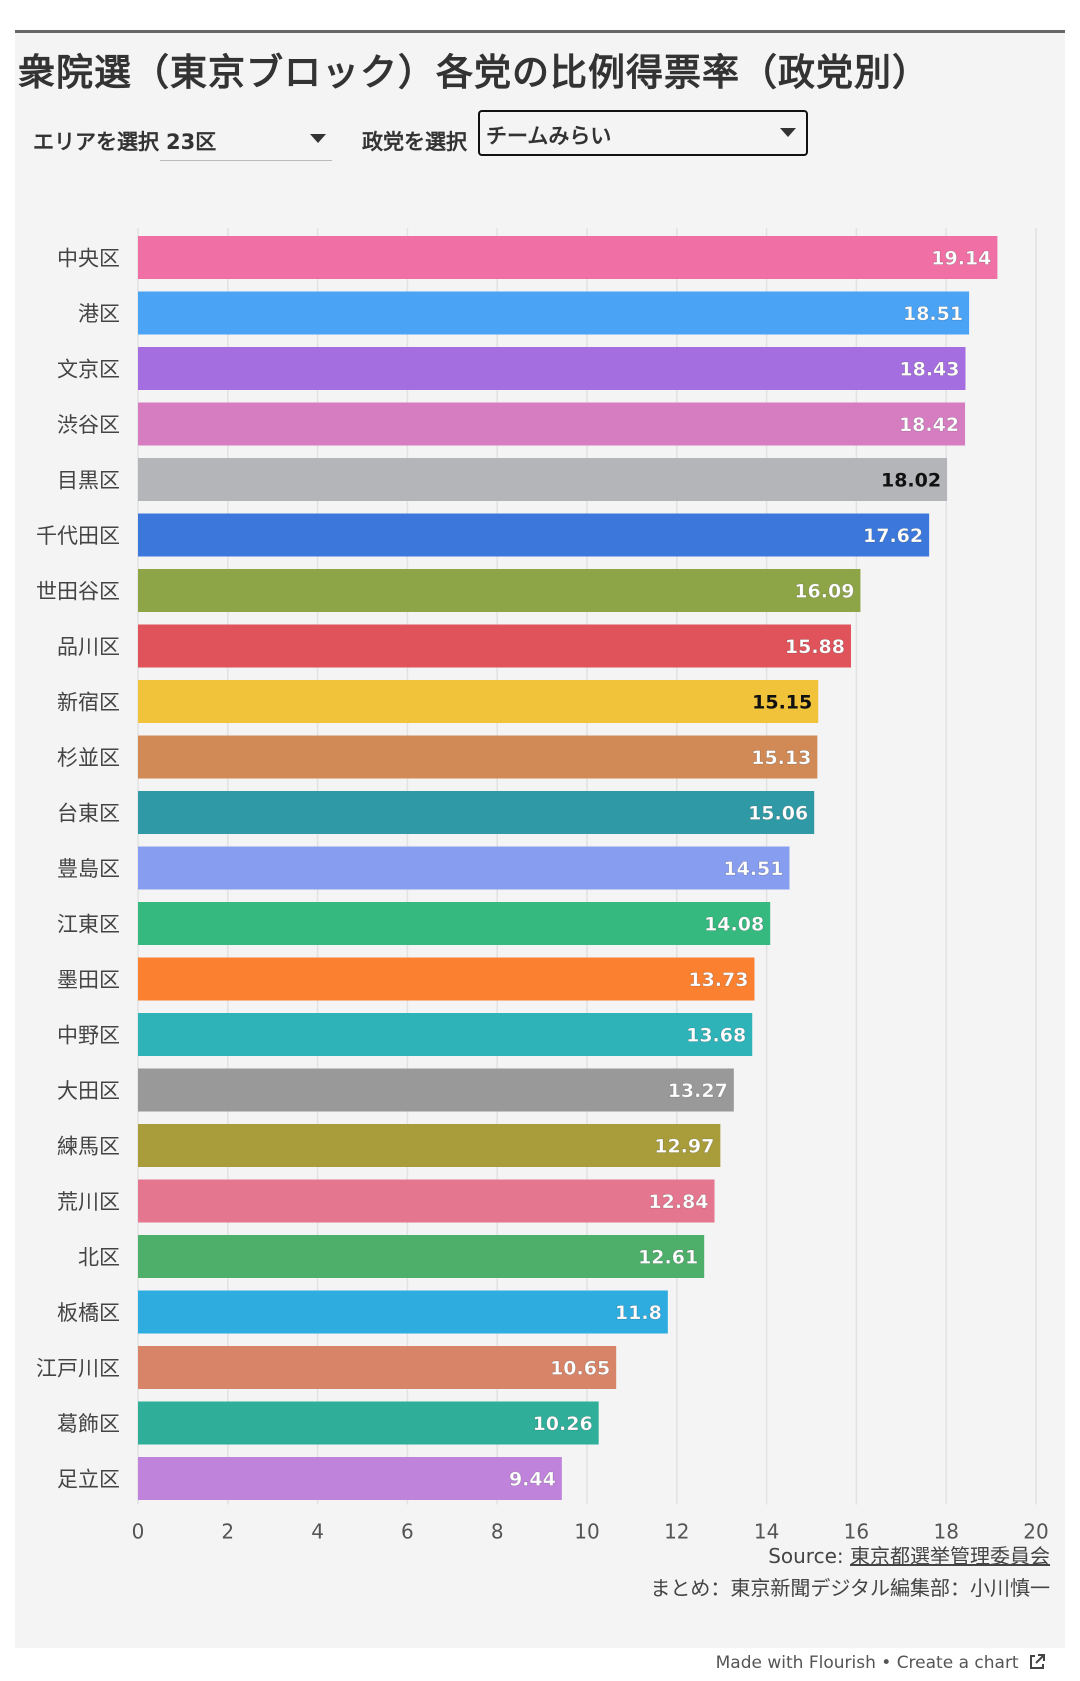 The width and height of the screenshot is (1080, 1681). I want to click on category-label: 中央区, so click(88, 259).